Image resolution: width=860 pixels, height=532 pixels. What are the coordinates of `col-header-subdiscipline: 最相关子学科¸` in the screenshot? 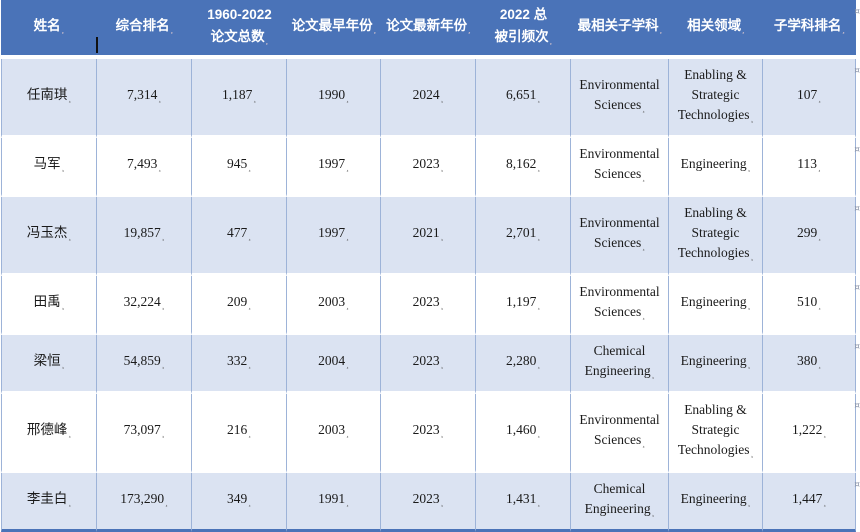 It's located at (620, 29).